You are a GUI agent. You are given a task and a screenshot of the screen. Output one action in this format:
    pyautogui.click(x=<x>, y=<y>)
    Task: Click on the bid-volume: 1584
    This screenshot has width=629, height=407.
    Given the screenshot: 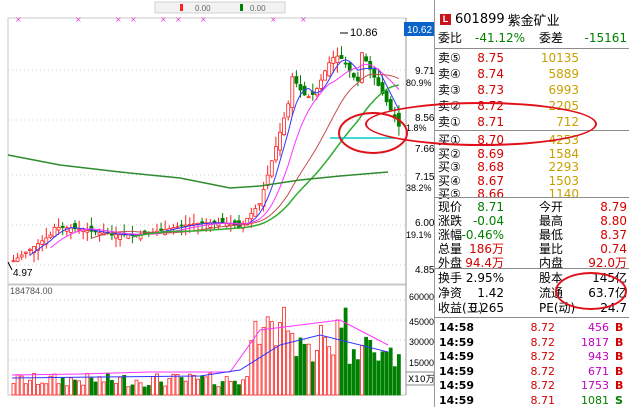 What is the action you would take?
    pyautogui.click(x=563, y=153)
    